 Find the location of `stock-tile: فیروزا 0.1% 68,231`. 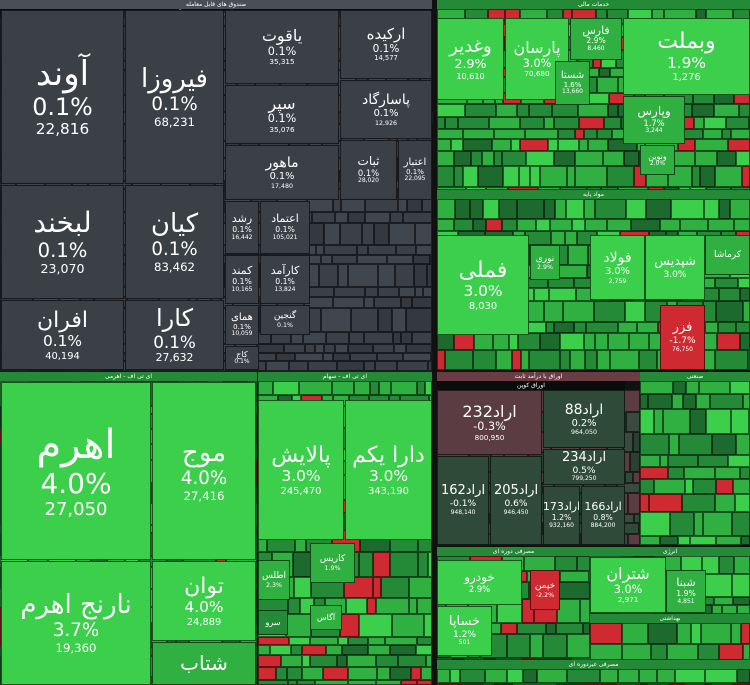

stock-tile: فیروزا 0.1% 68,231 is located at coordinates (174, 97).